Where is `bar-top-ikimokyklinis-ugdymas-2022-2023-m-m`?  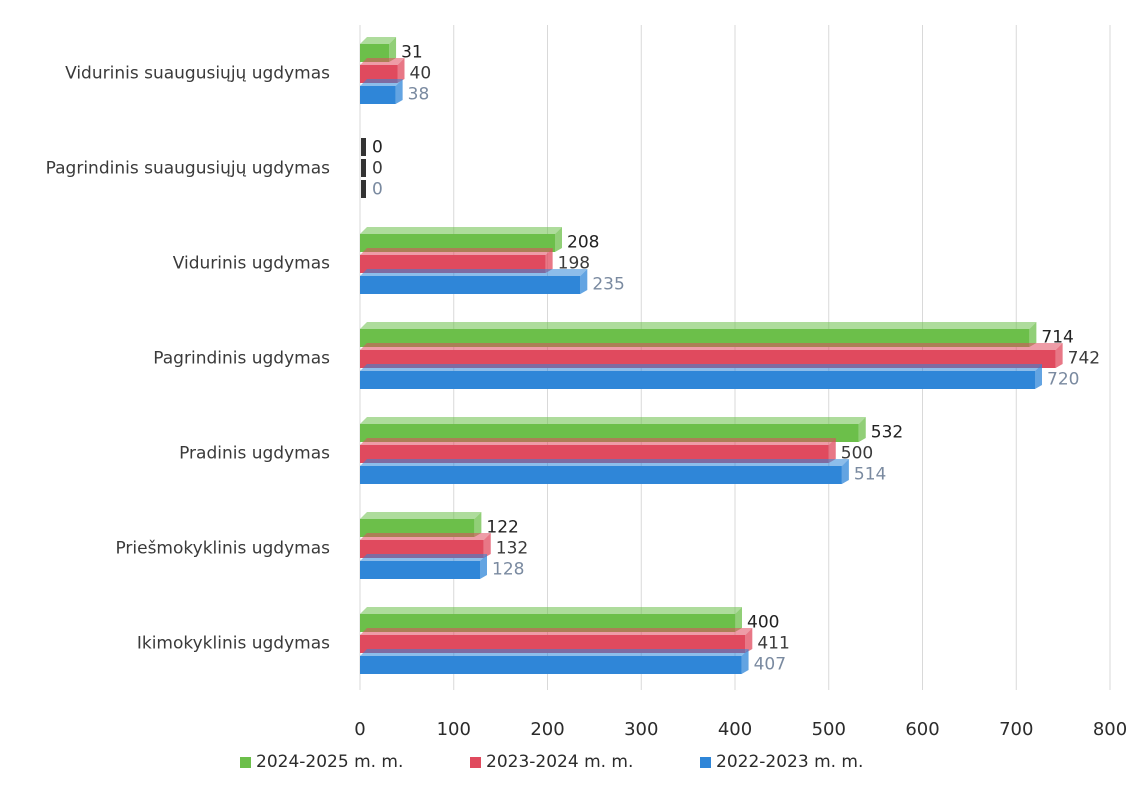
bar-top-ikimokyklinis-ugdymas-2022-2023-m-m is located at coordinates (554, 652).